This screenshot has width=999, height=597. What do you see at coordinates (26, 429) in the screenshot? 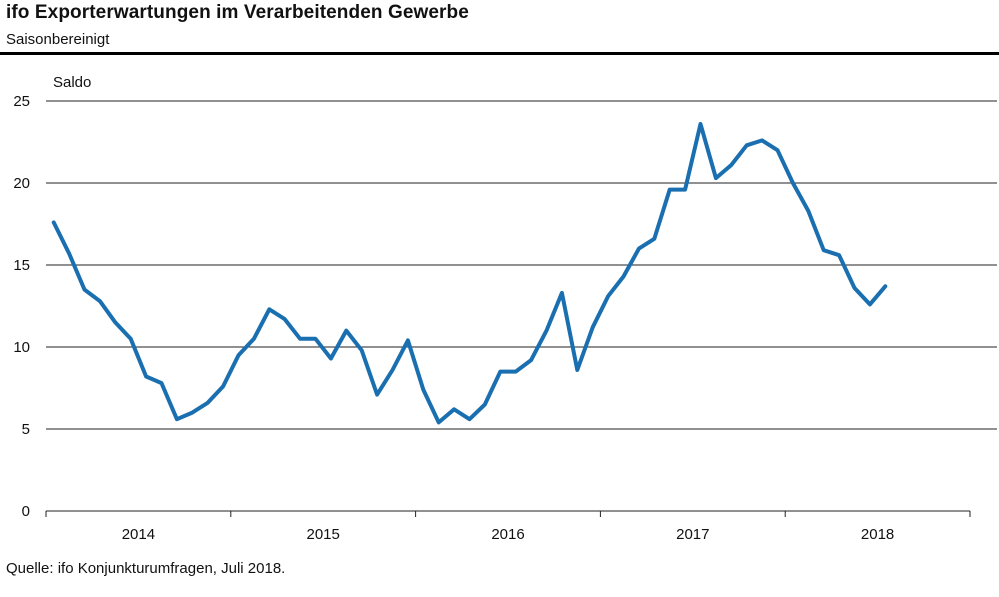
I see `y-tick-label: 5` at bounding box center [26, 429].